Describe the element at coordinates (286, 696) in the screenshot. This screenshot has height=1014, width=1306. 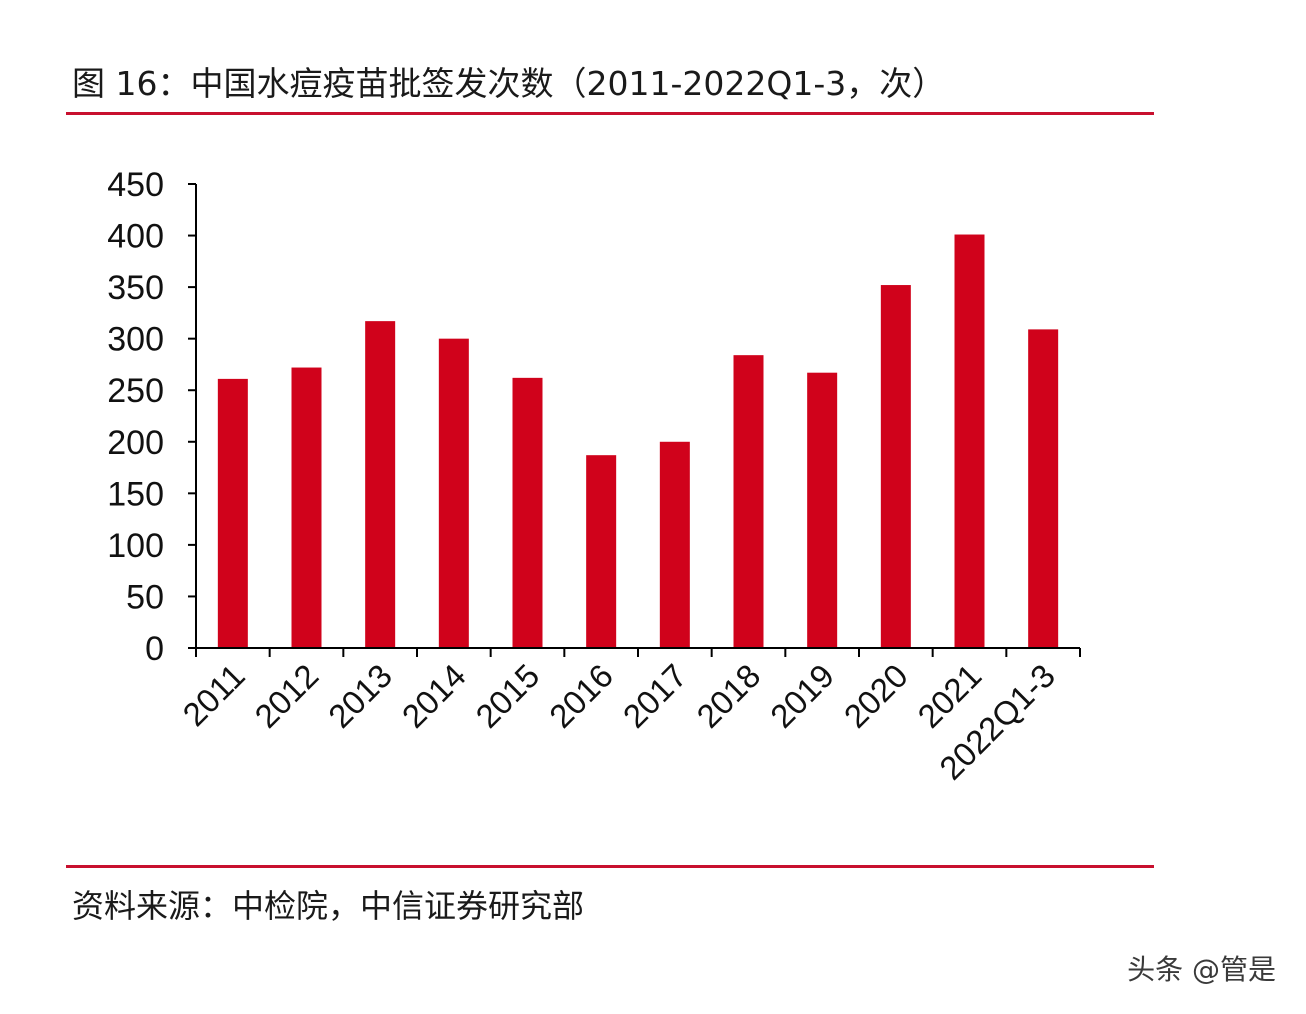
I see `x-tick-label: 2012` at that location.